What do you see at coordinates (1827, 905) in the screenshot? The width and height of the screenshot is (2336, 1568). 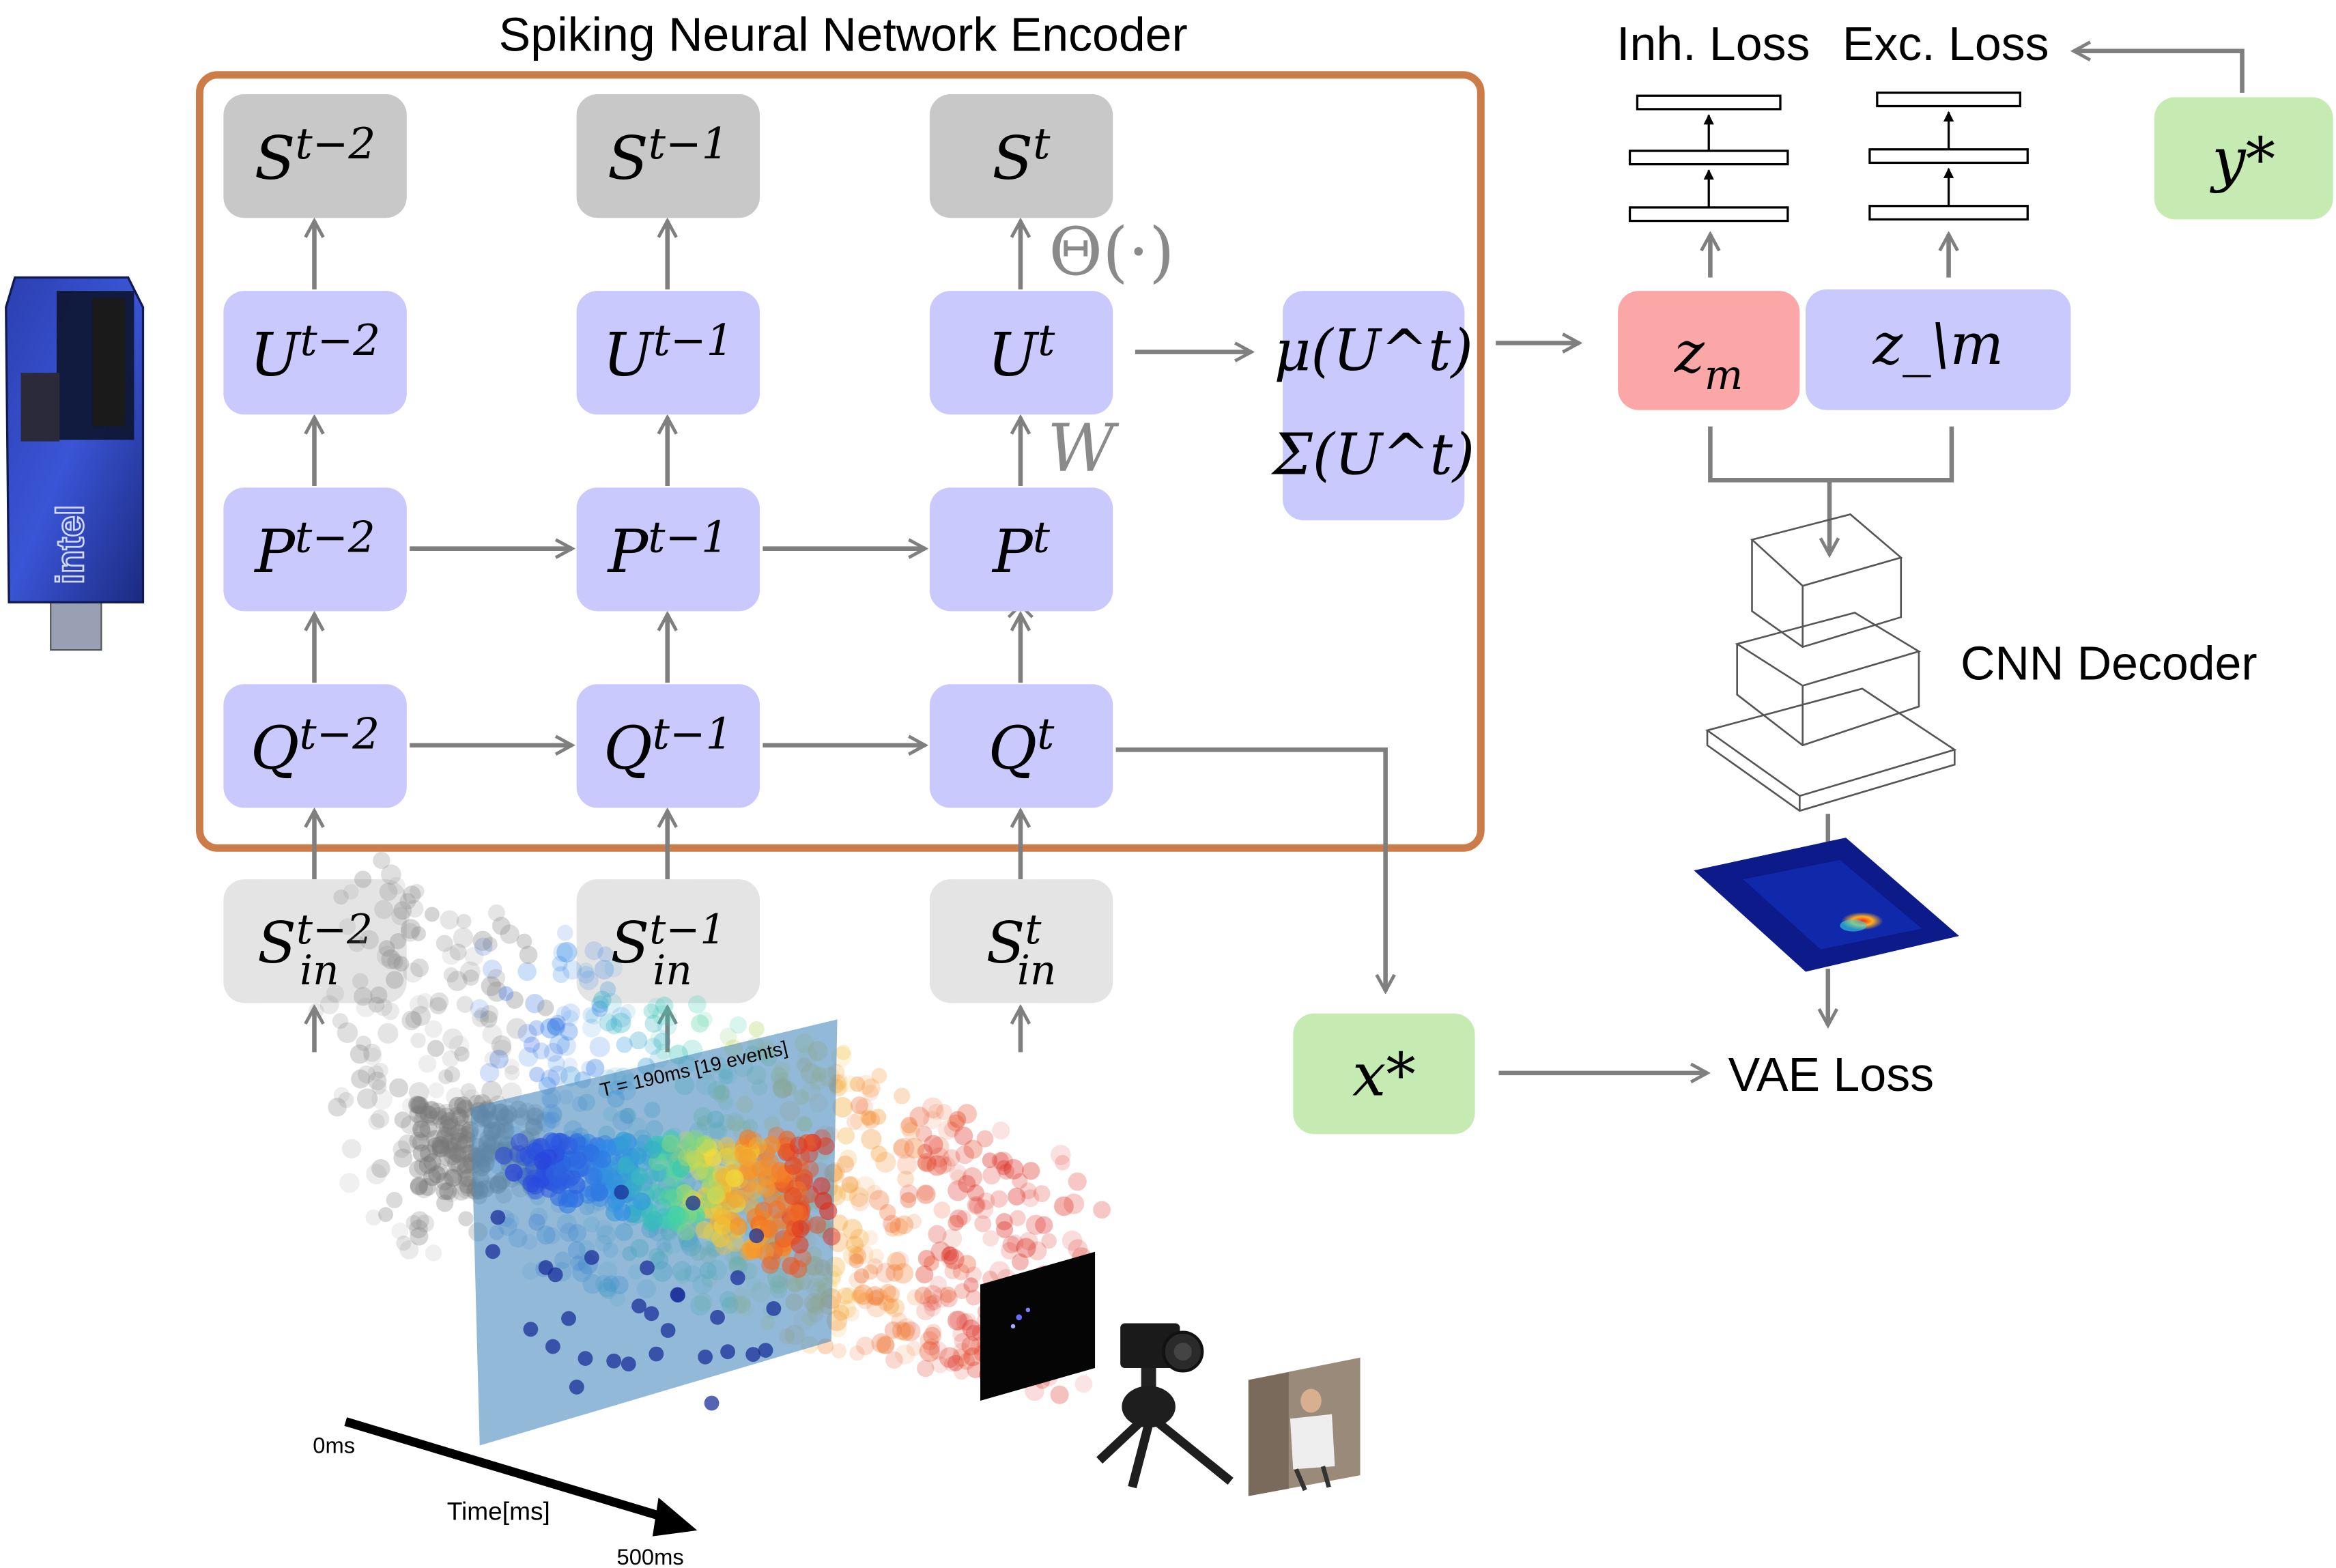 I see `decoder-output-heatmap` at bounding box center [1827, 905].